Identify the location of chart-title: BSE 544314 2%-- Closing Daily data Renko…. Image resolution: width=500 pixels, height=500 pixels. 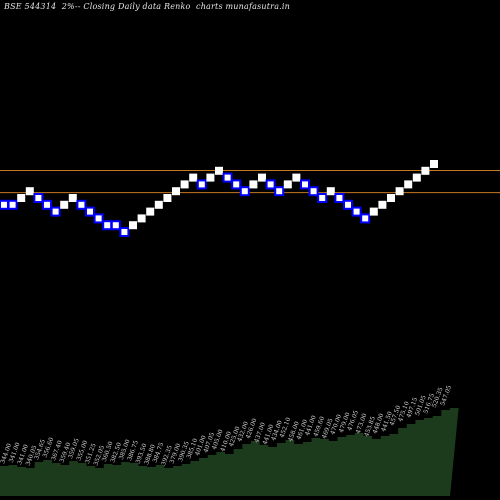
(147, 6).